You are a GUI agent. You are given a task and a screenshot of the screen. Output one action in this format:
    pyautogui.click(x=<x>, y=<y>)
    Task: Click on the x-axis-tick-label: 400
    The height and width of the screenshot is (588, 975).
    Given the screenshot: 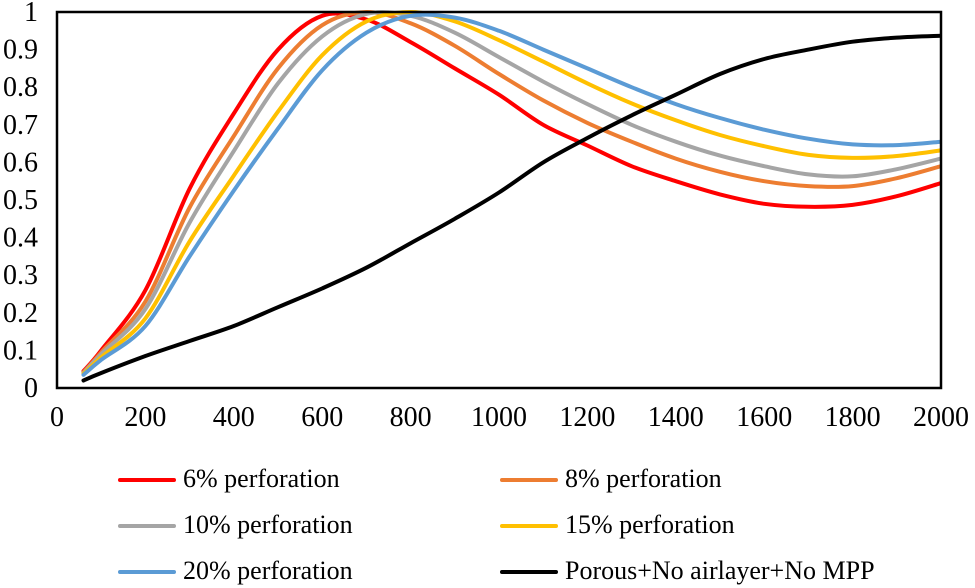 What is the action you would take?
    pyautogui.click(x=234, y=417)
    